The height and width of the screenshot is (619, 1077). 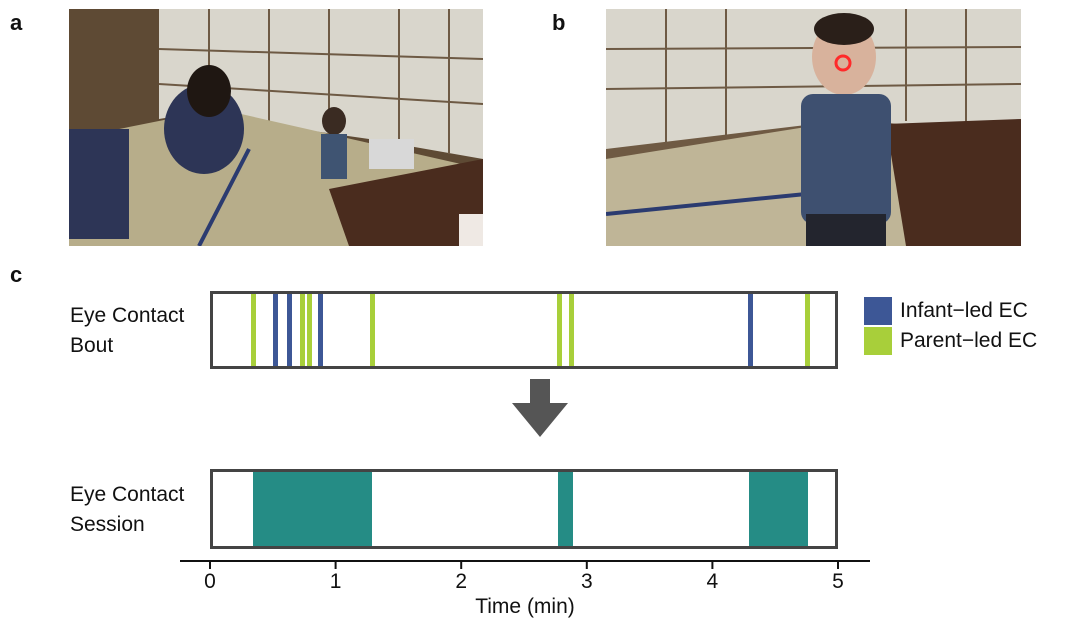 What do you see at coordinates (127, 494) in the screenshot?
I see `session-row-label-line1: Eye Contact` at bounding box center [127, 494].